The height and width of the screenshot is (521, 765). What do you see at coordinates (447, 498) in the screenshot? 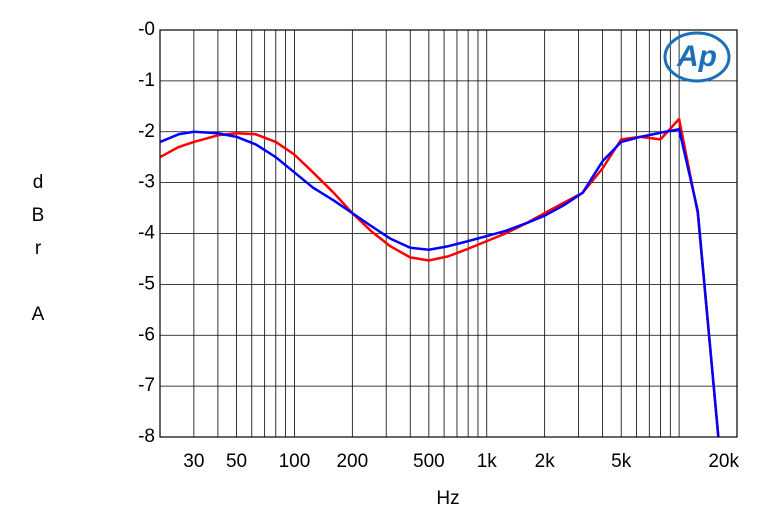
I see `x-axis-label: Hz` at bounding box center [447, 498].